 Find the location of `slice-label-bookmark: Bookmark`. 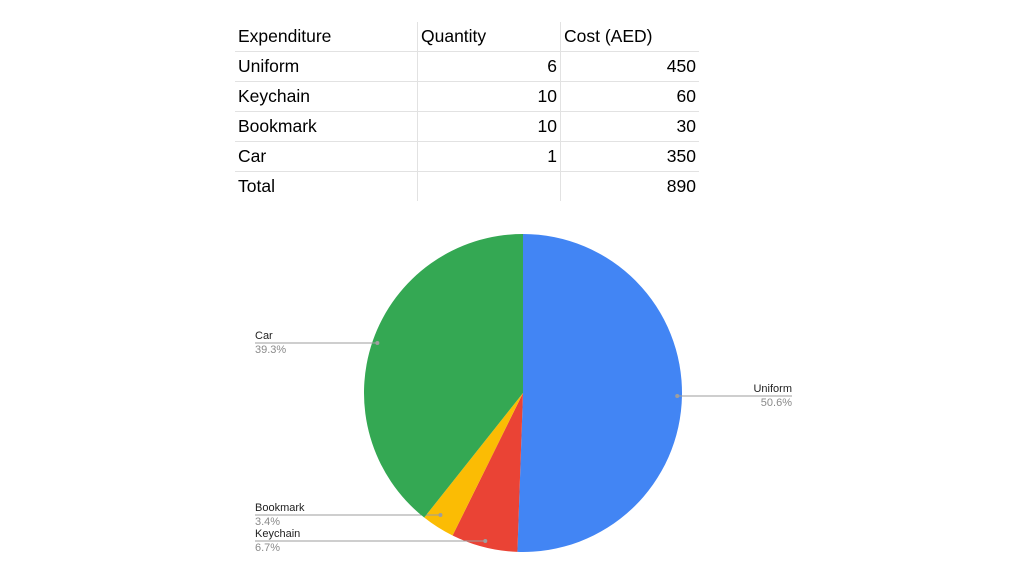

slice-label-bookmark: Bookmark is located at coordinates (280, 508).